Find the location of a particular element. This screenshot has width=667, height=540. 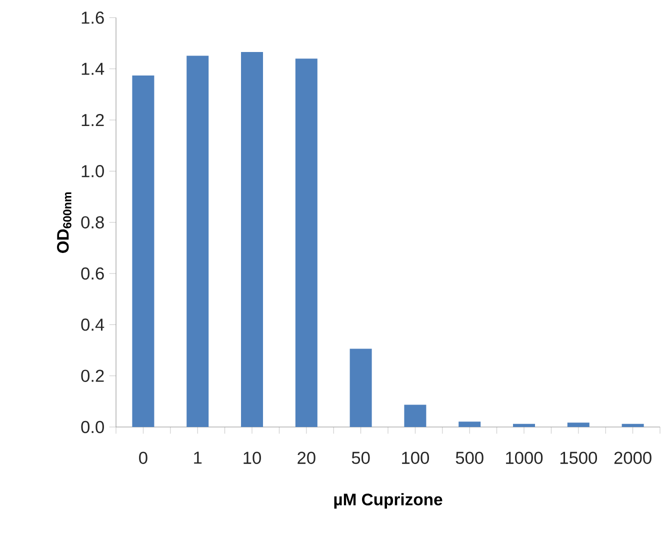

y-tick-label: 0.6 is located at coordinates (92, 273).